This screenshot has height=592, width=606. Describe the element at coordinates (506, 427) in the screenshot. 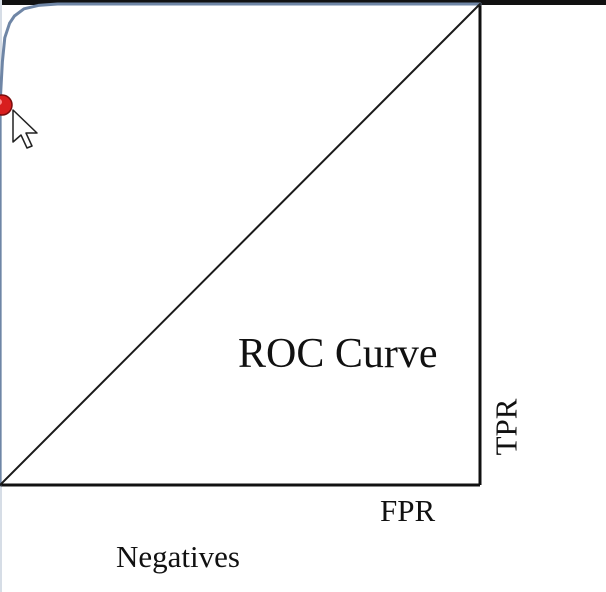

I see `y-axis-label: TPR` at that location.